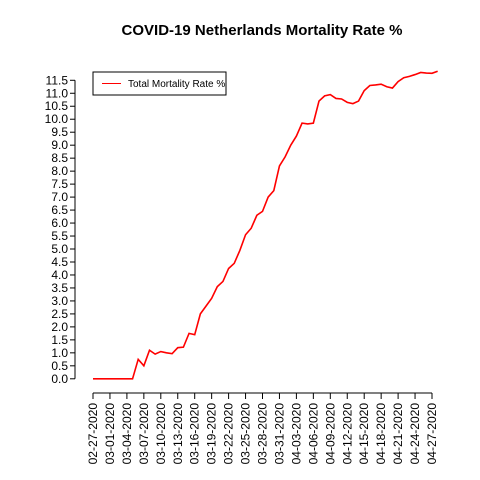  I want to click on y-tick-label: 3.0, so click(59, 301).